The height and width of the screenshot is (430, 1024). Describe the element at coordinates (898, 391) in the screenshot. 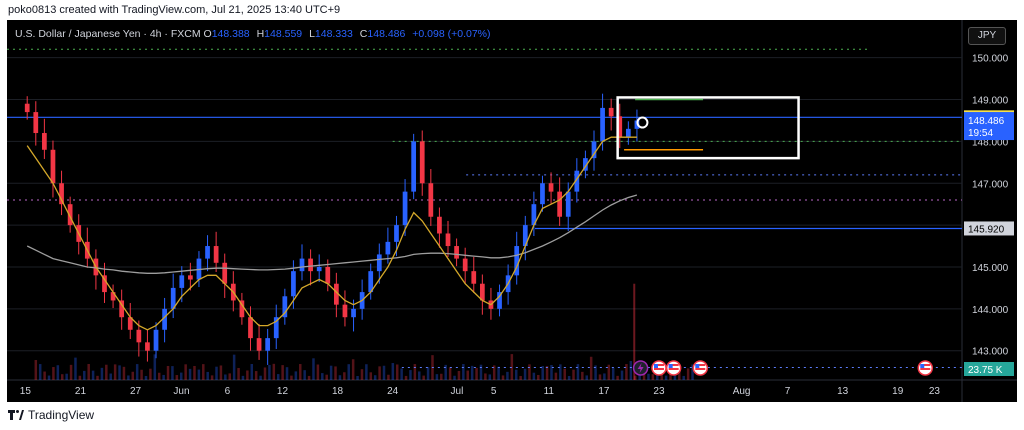

I see `x-tick-label: 19` at that location.